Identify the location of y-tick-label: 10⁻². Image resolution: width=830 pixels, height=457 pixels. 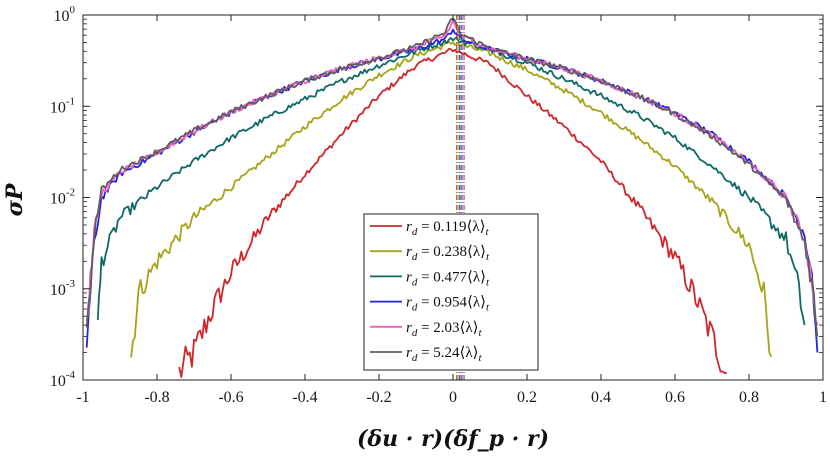
(62, 197).